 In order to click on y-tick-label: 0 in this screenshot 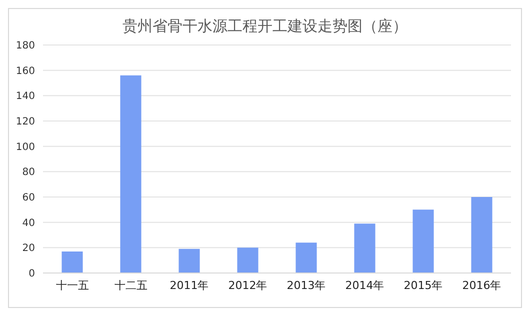, I will do `click(31, 274)`.